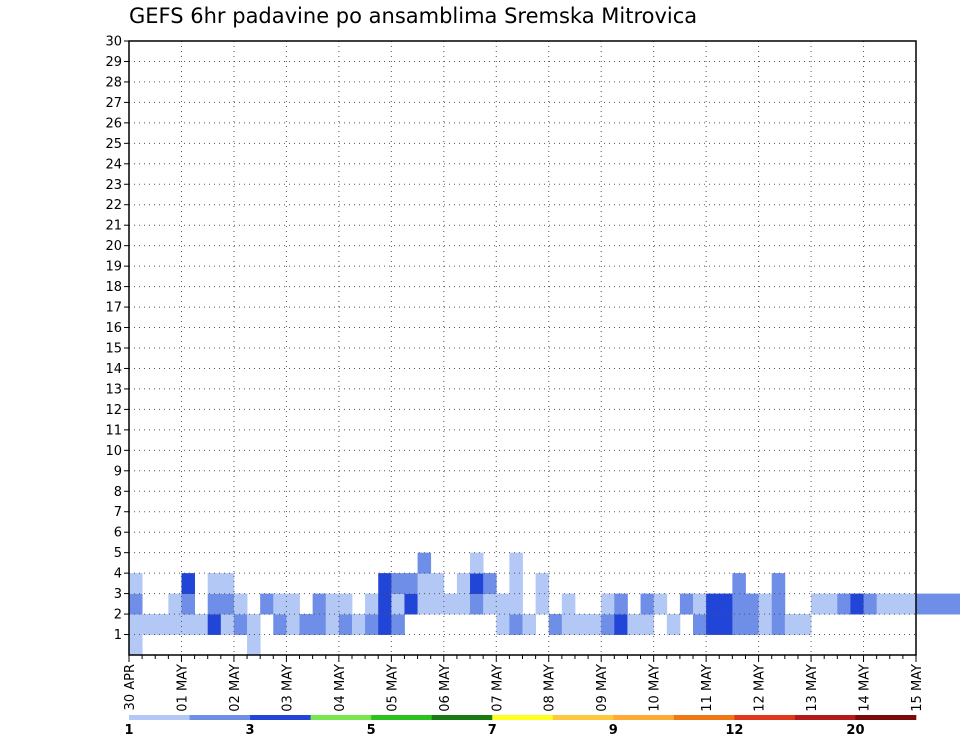 This screenshot has width=960, height=742. Describe the element at coordinates (128, 730) in the screenshot. I see `colorbar-label: 1` at that location.